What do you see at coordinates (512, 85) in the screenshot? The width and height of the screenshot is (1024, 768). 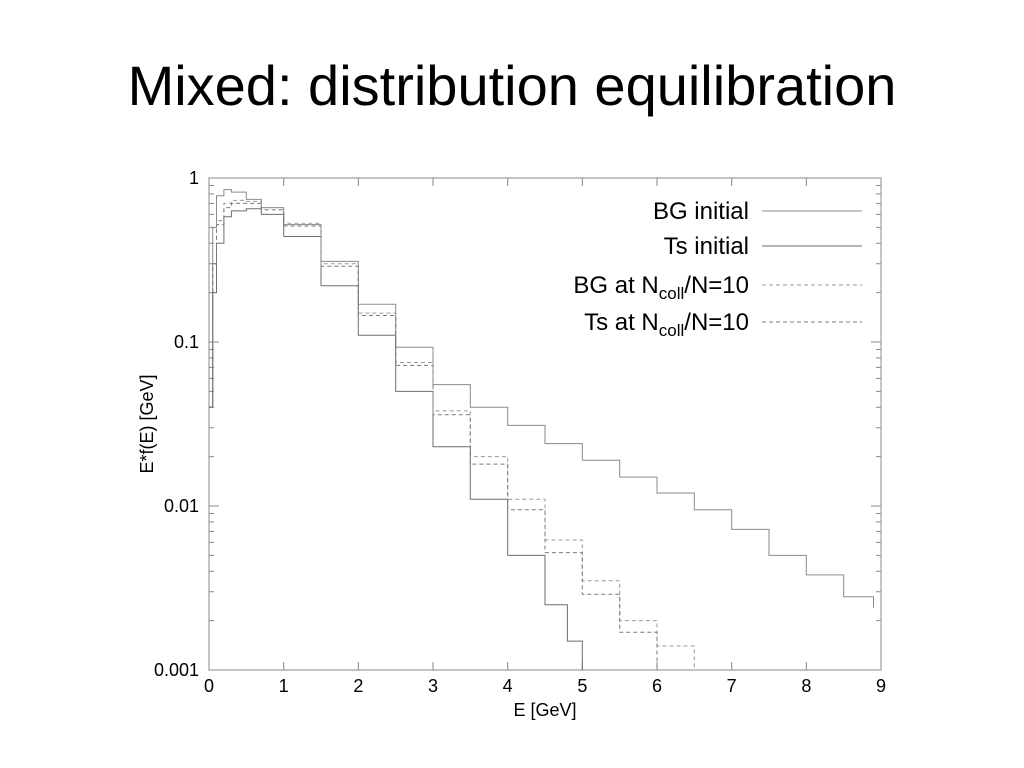 I see `slide-title: Mixed: distribution equilibration` at bounding box center [512, 85].